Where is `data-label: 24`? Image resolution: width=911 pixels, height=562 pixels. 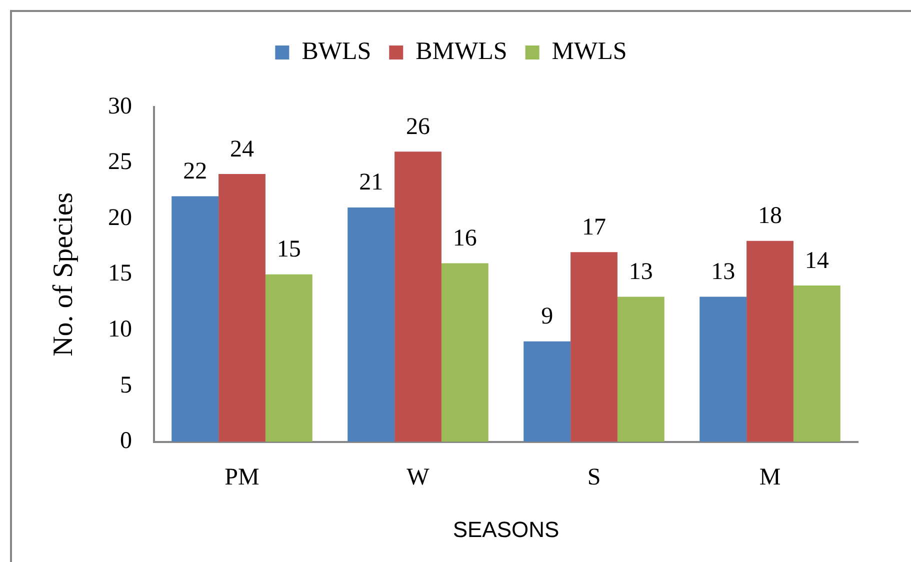 data-label: 24 is located at coordinates (242, 149).